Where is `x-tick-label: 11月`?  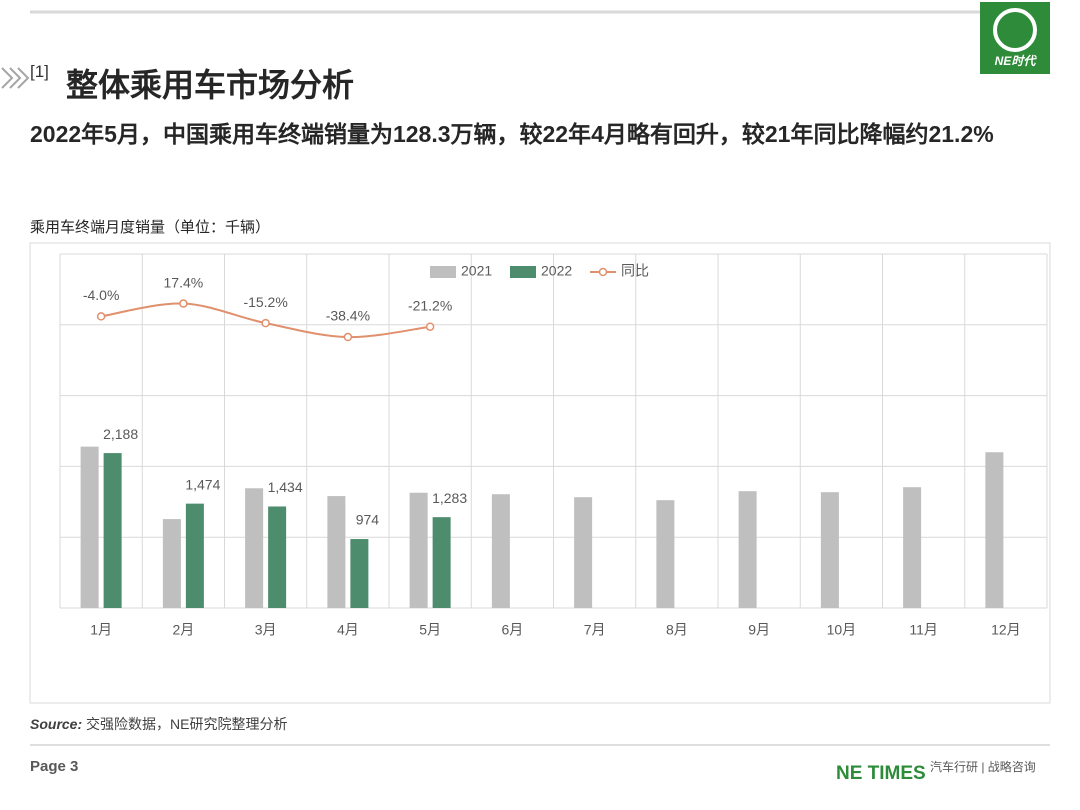
x-tick-label: 11月 is located at coordinates (923, 630).